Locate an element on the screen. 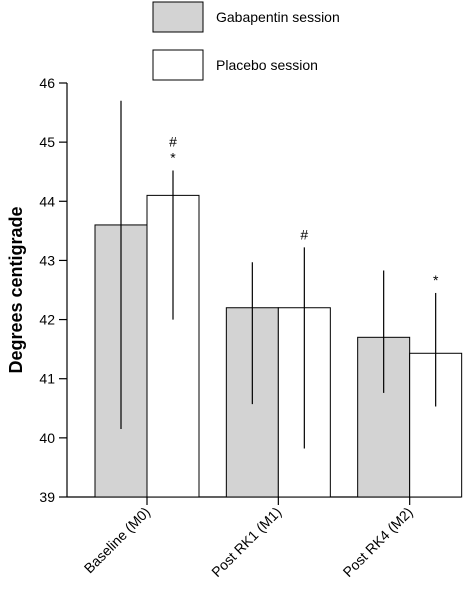 The height and width of the screenshot is (600, 474). y-tick-label: 42 is located at coordinates (47, 320).